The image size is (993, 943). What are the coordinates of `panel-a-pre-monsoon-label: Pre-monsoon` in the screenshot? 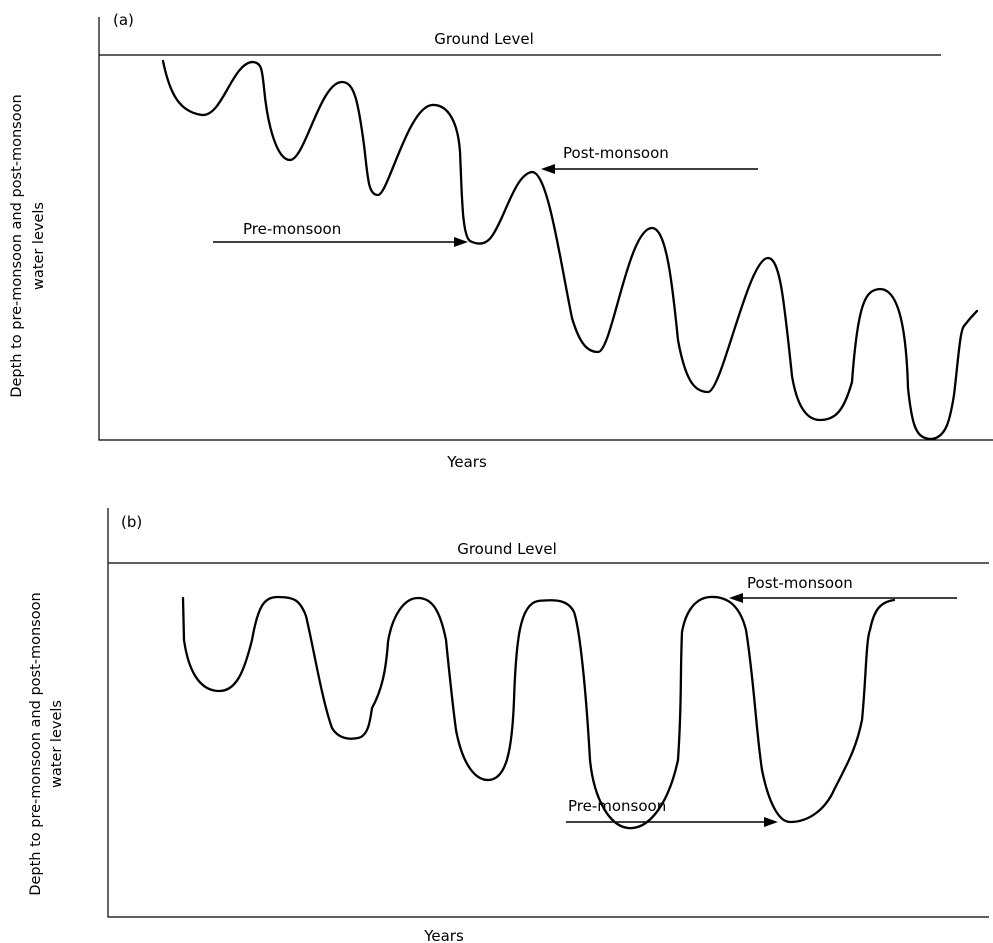 It's located at (292, 229).